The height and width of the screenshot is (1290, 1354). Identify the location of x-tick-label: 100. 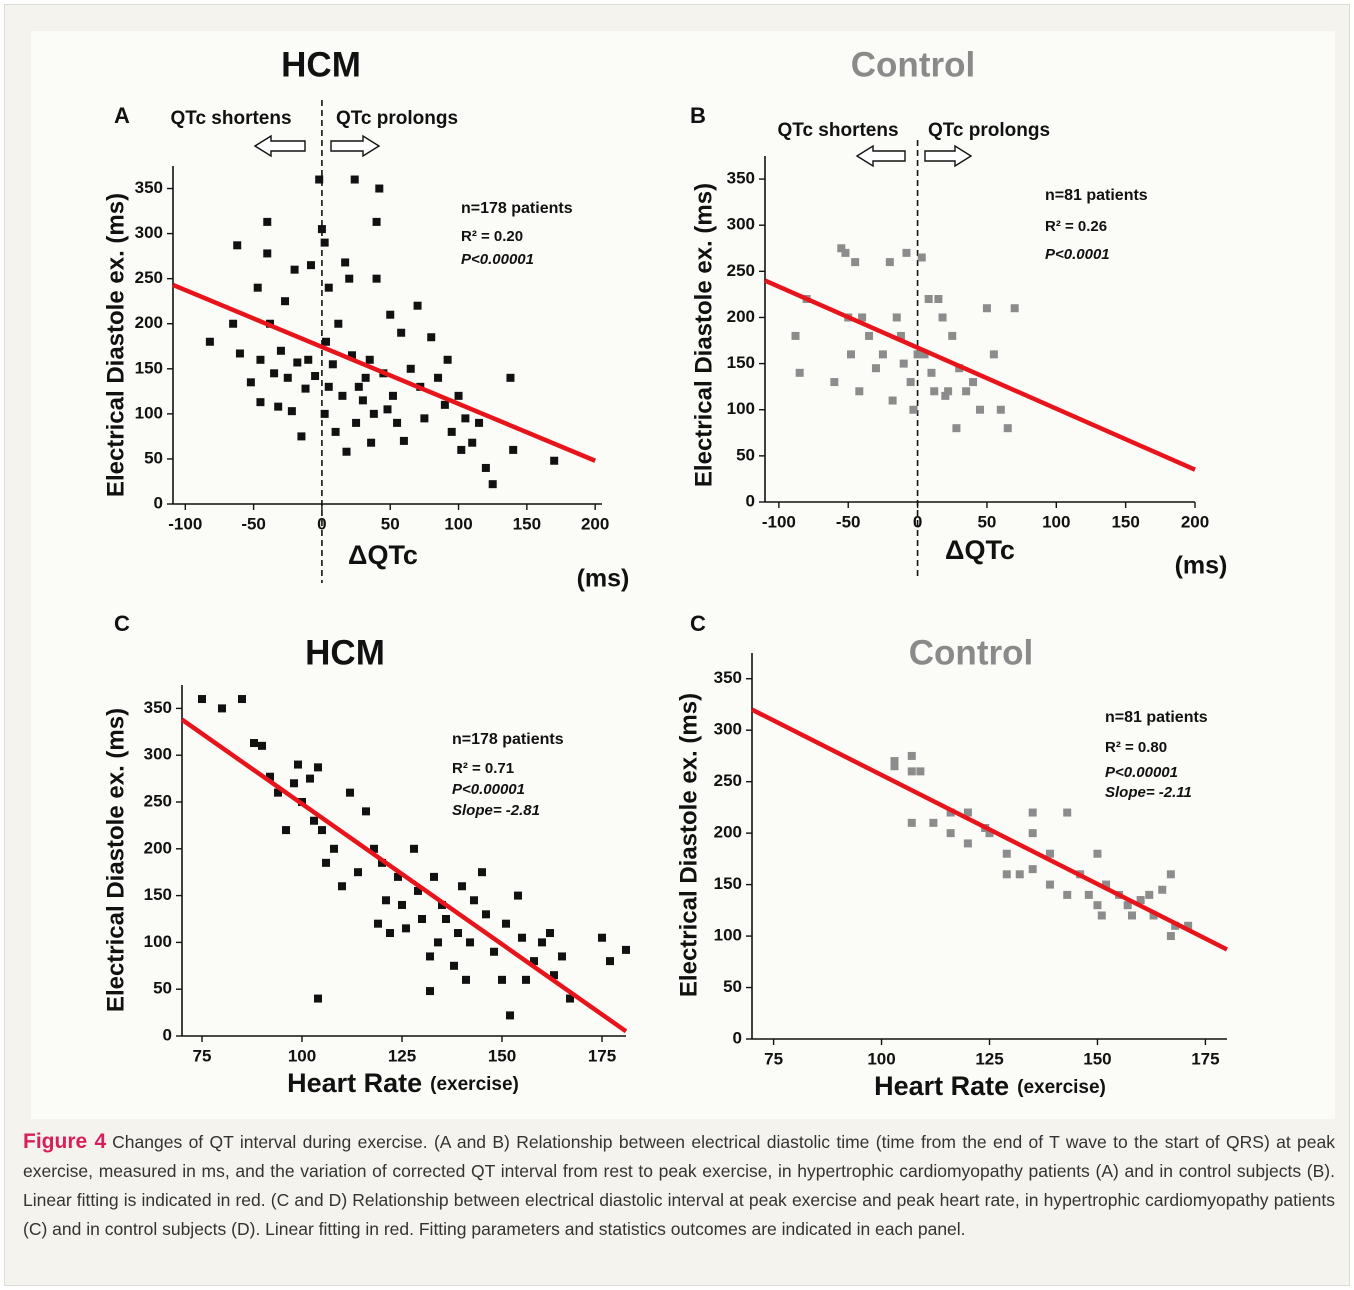
(302, 1055).